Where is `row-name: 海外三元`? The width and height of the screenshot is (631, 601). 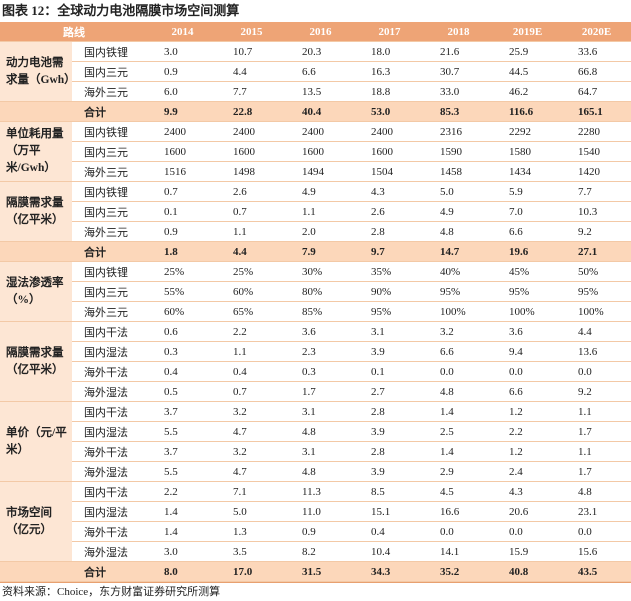
row-name: 海外三元 is located at coordinates (110, 91).